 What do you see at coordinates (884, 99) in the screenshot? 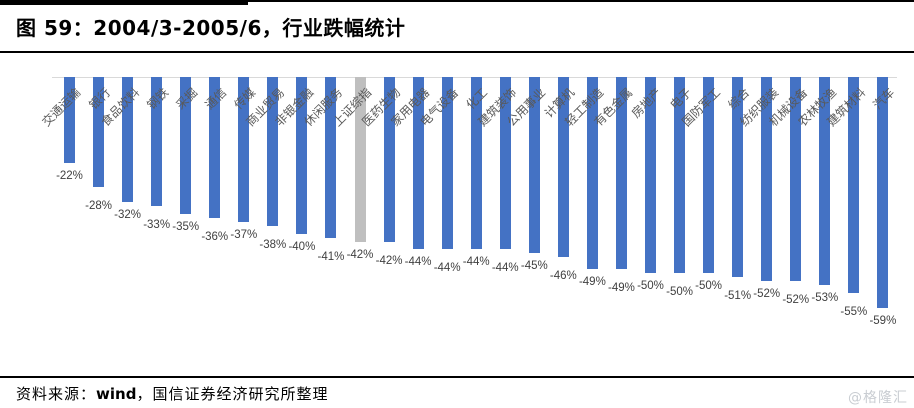
I see `category-label: 汽车` at bounding box center [884, 99].